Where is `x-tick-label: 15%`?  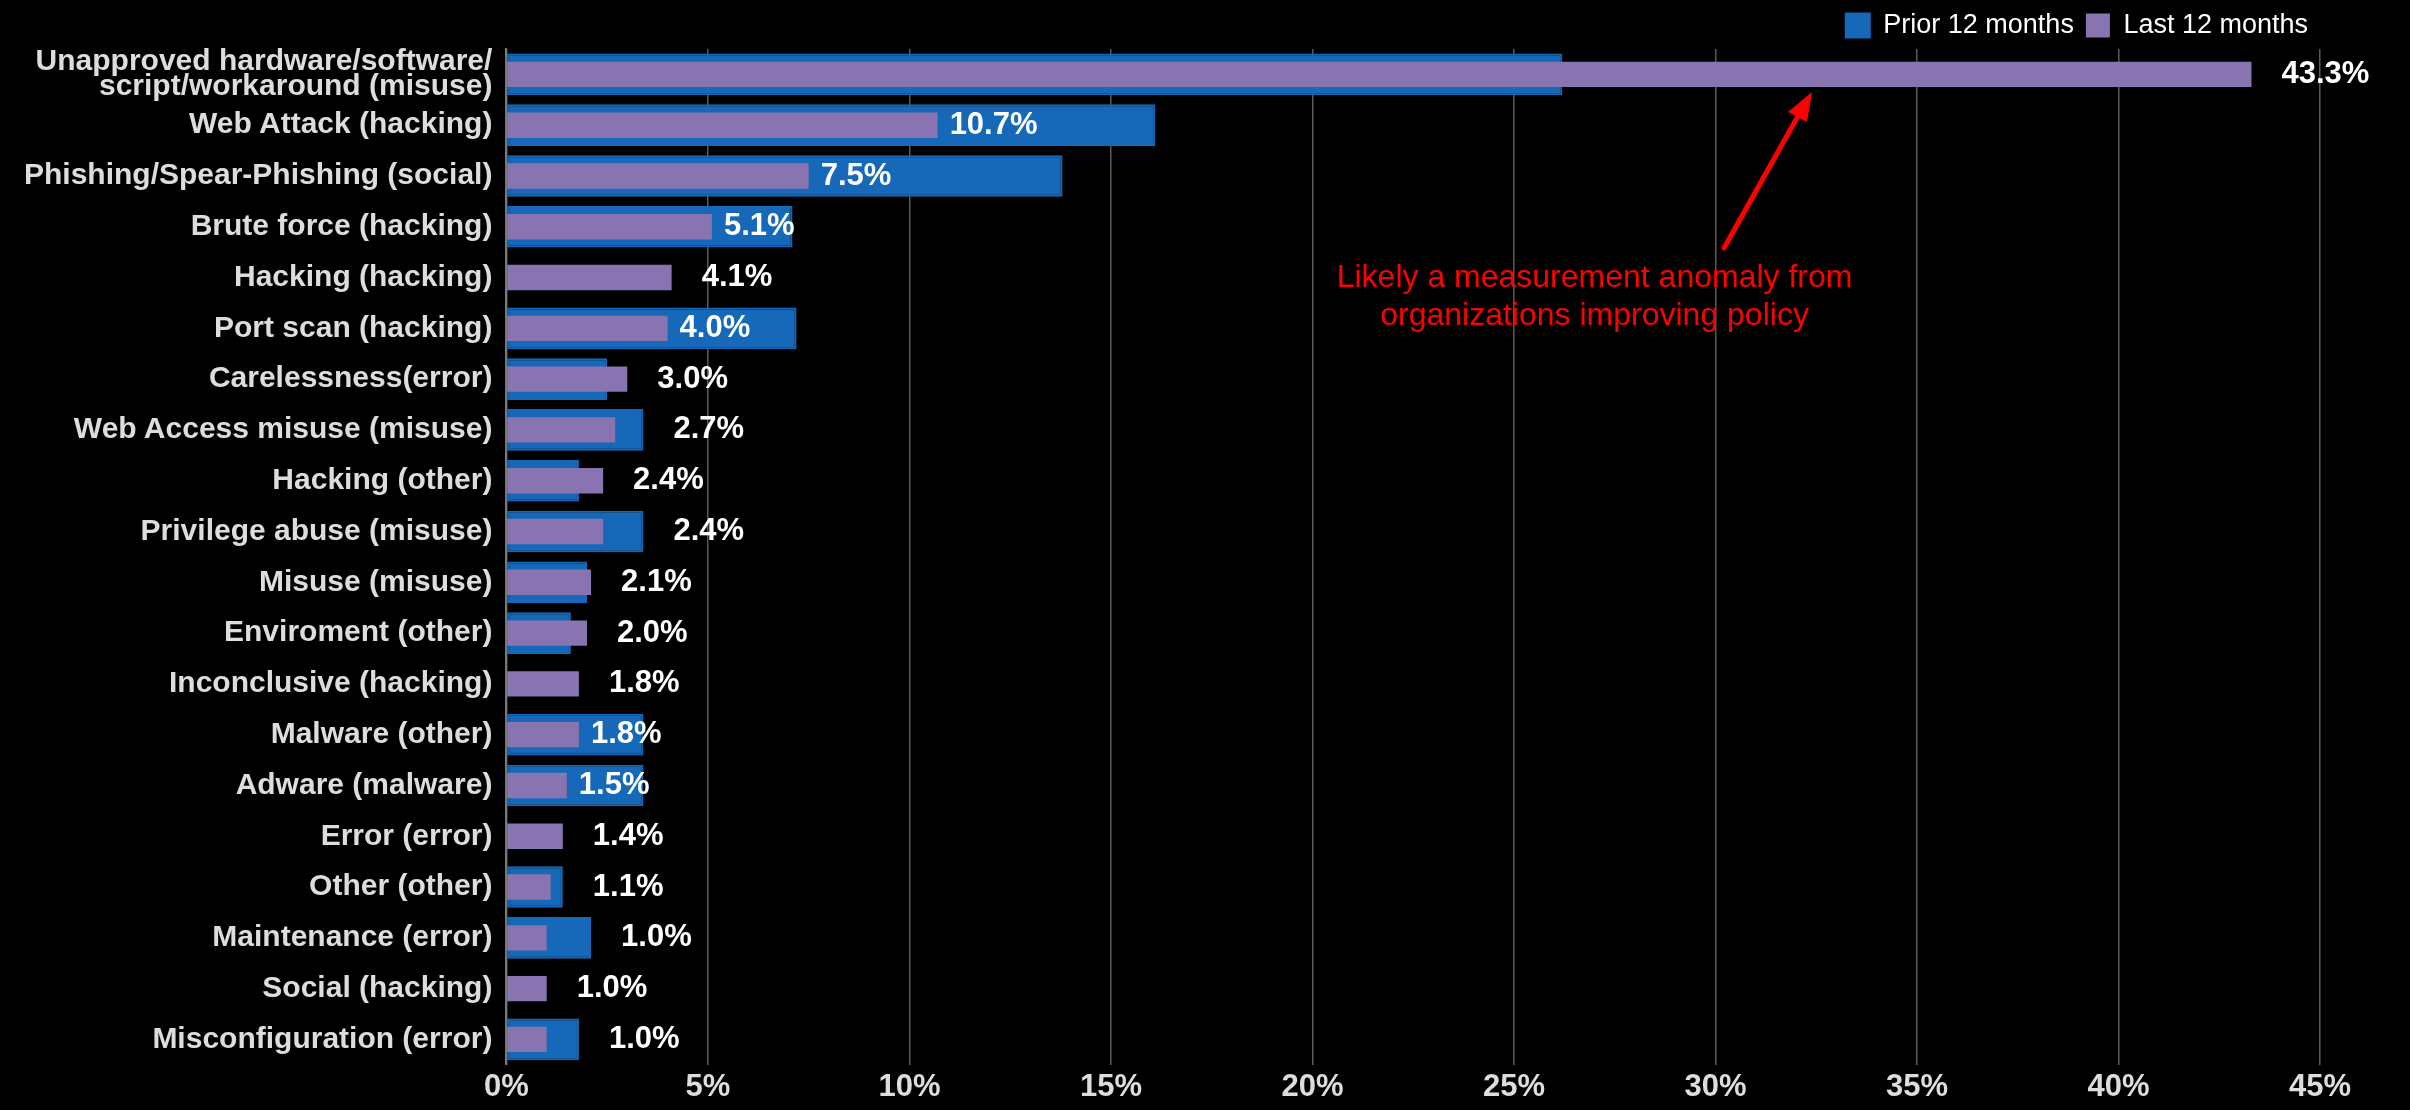
x-tick-label: 15% is located at coordinates (1110, 1085).